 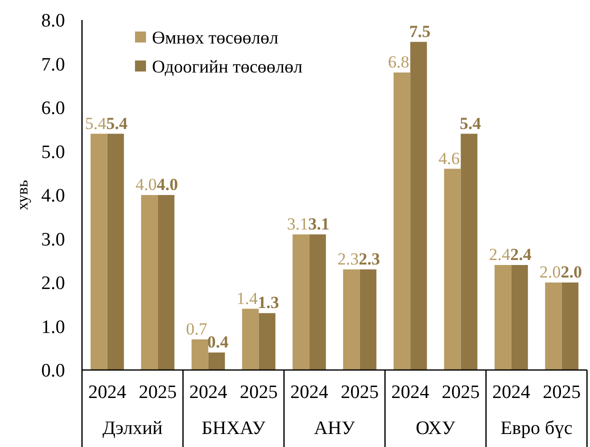 I want to click on data-label: 0.7, so click(x=197, y=328).